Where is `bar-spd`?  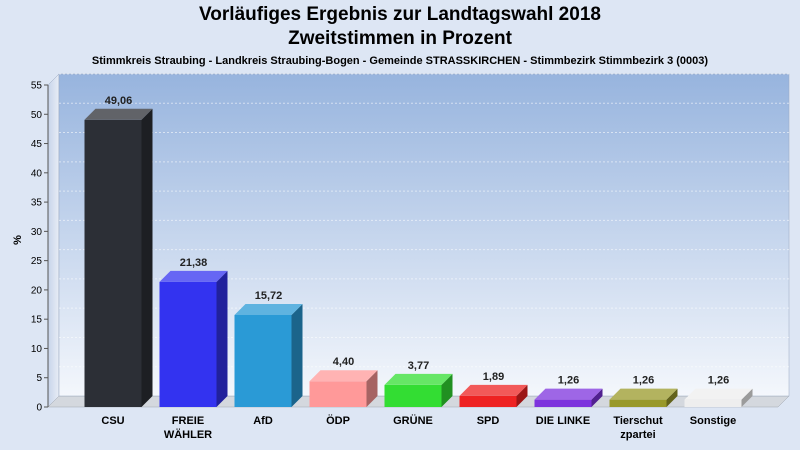
bar-spd is located at coordinates (493, 395).